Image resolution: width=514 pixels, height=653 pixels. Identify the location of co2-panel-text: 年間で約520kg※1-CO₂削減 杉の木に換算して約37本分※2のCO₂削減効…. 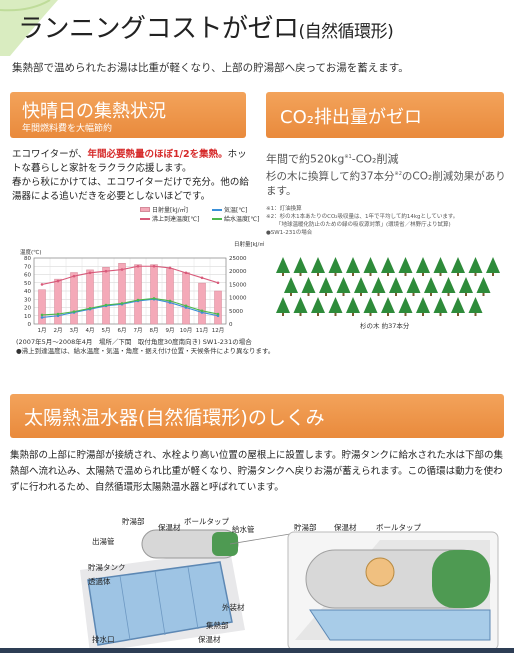
(386, 194).